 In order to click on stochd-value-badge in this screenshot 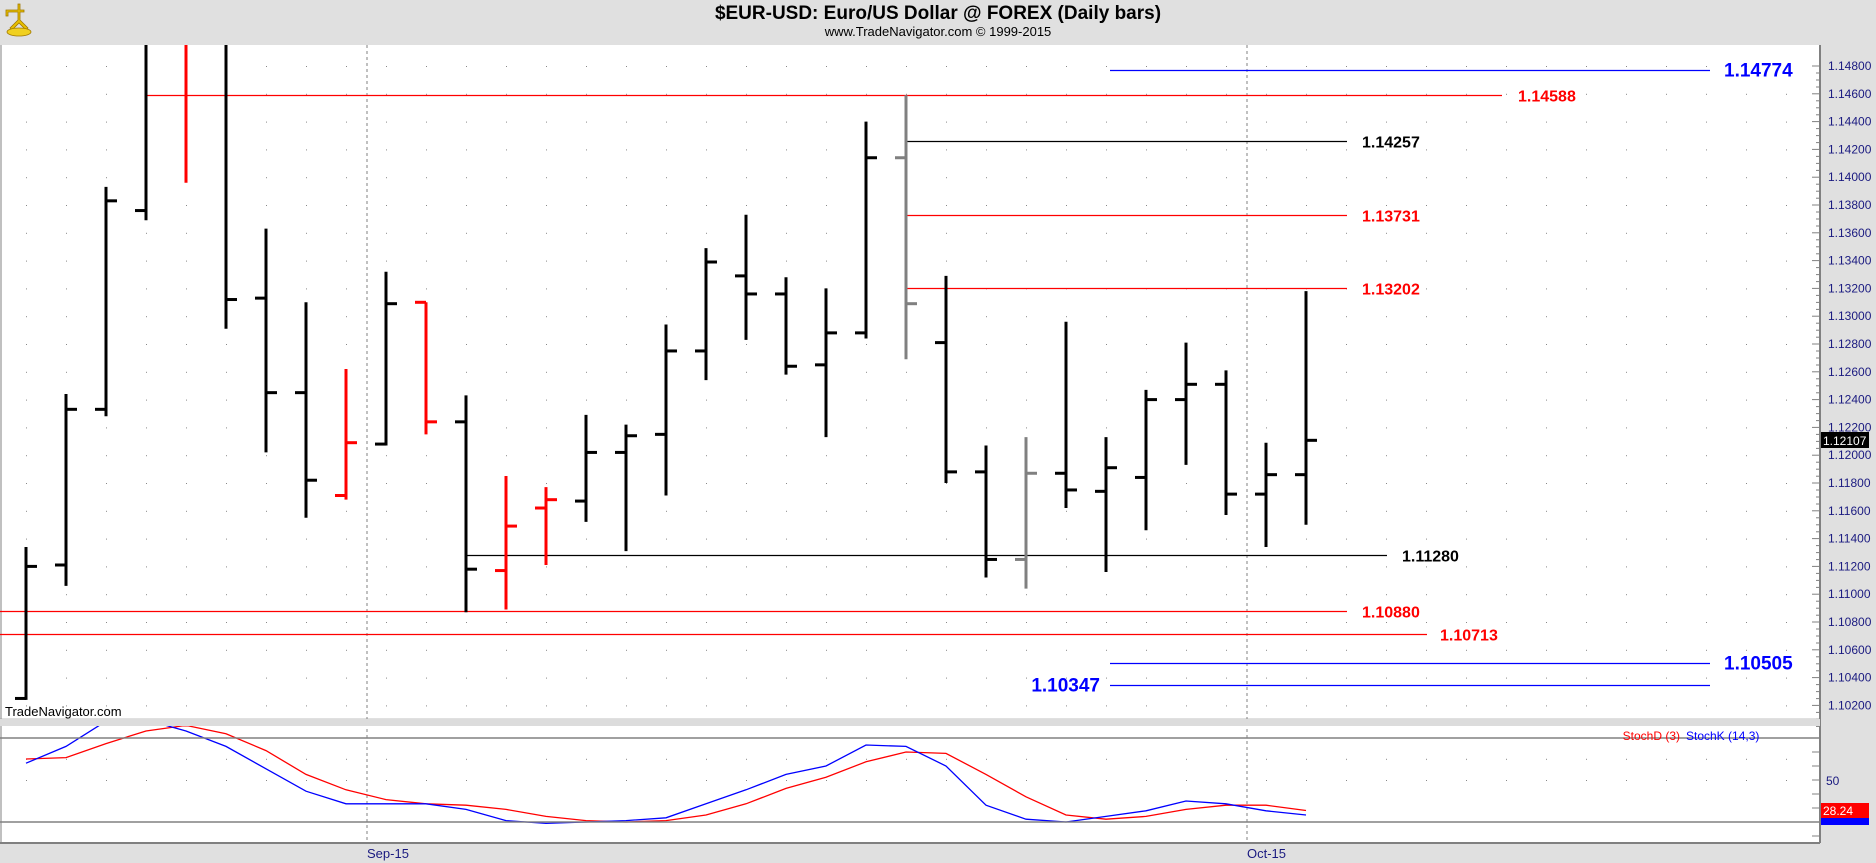, I will do `click(1845, 810)`.